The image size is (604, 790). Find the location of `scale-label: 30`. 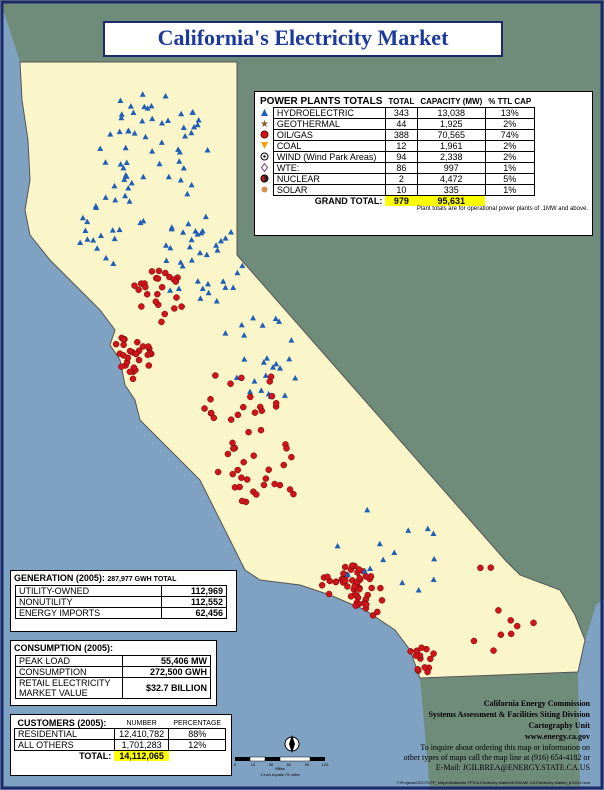

scale-label: 30 is located at coordinates (271, 764).